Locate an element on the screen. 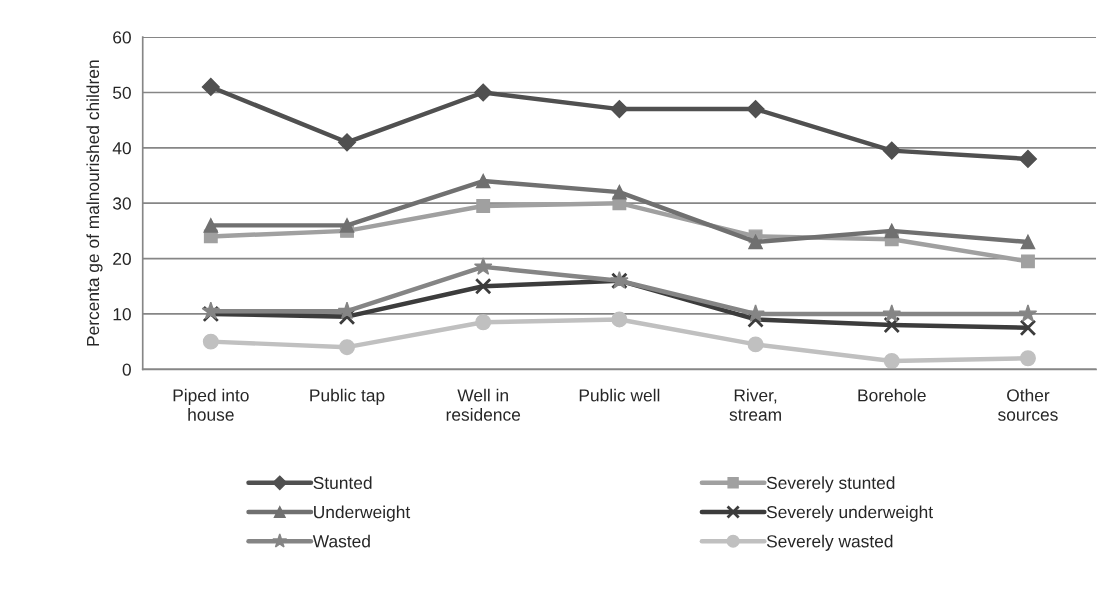 This screenshot has height=589, width=1115. x-tick-label: Well in residence is located at coordinates (483, 404).